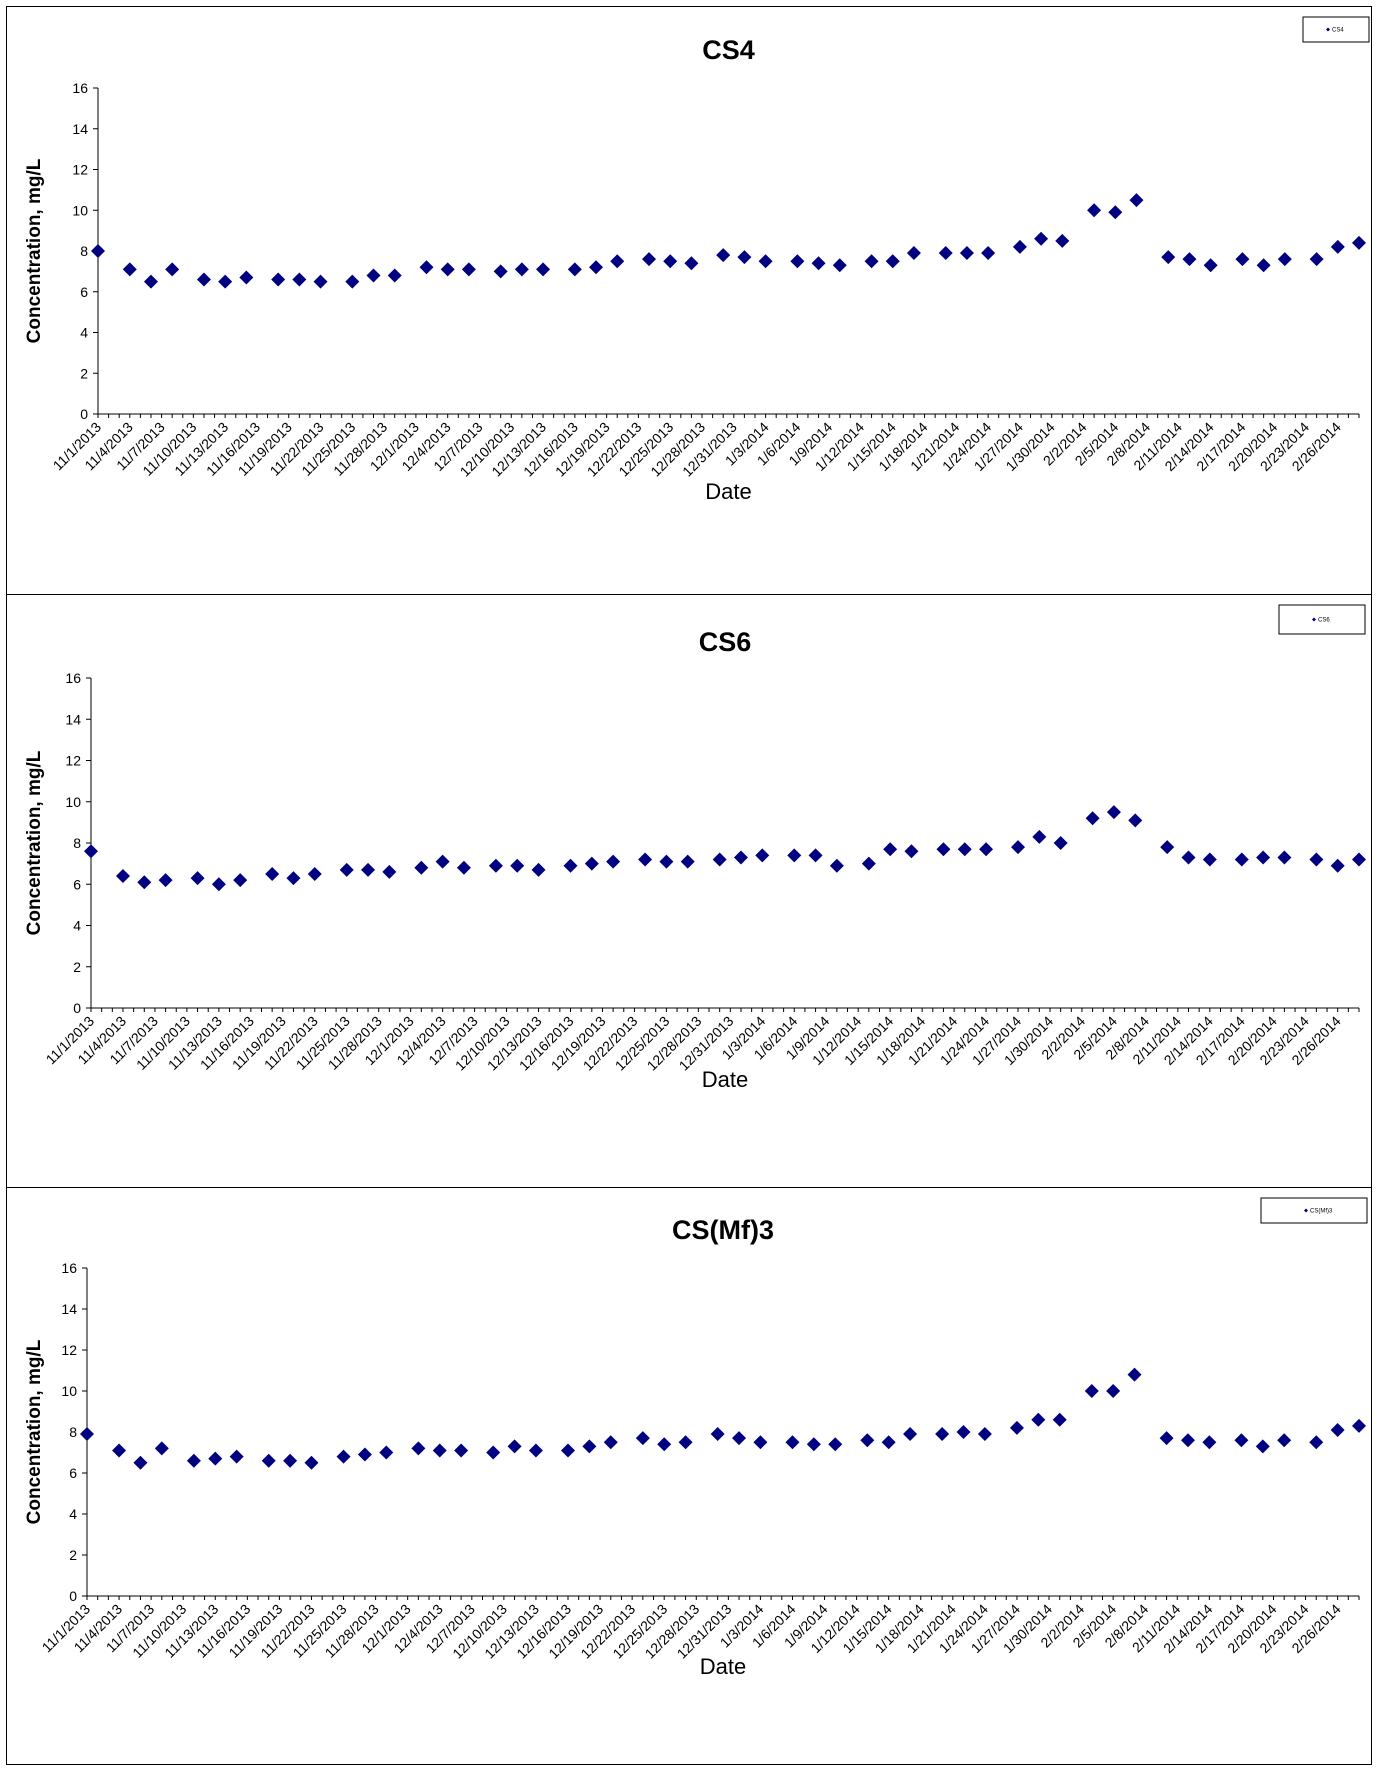 The image size is (1379, 1768). I want to click on legend: CS4, so click(1336, 29).